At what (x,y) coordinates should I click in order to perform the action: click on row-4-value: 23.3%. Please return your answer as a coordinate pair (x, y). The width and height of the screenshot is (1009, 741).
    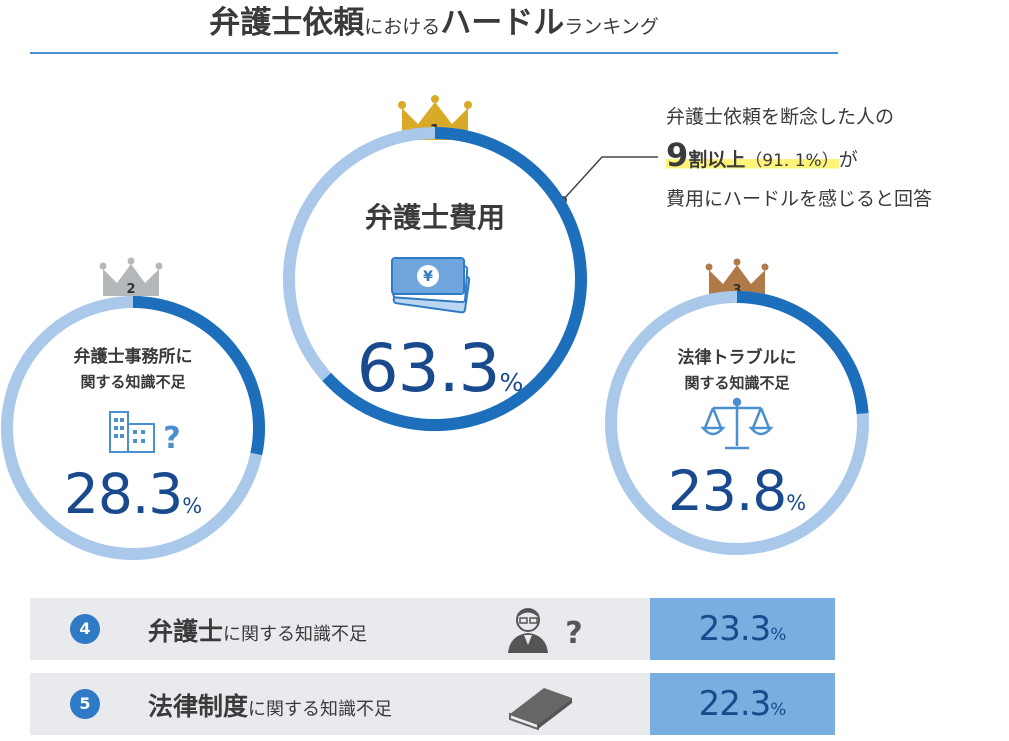
    Looking at the image, I should click on (742, 629).